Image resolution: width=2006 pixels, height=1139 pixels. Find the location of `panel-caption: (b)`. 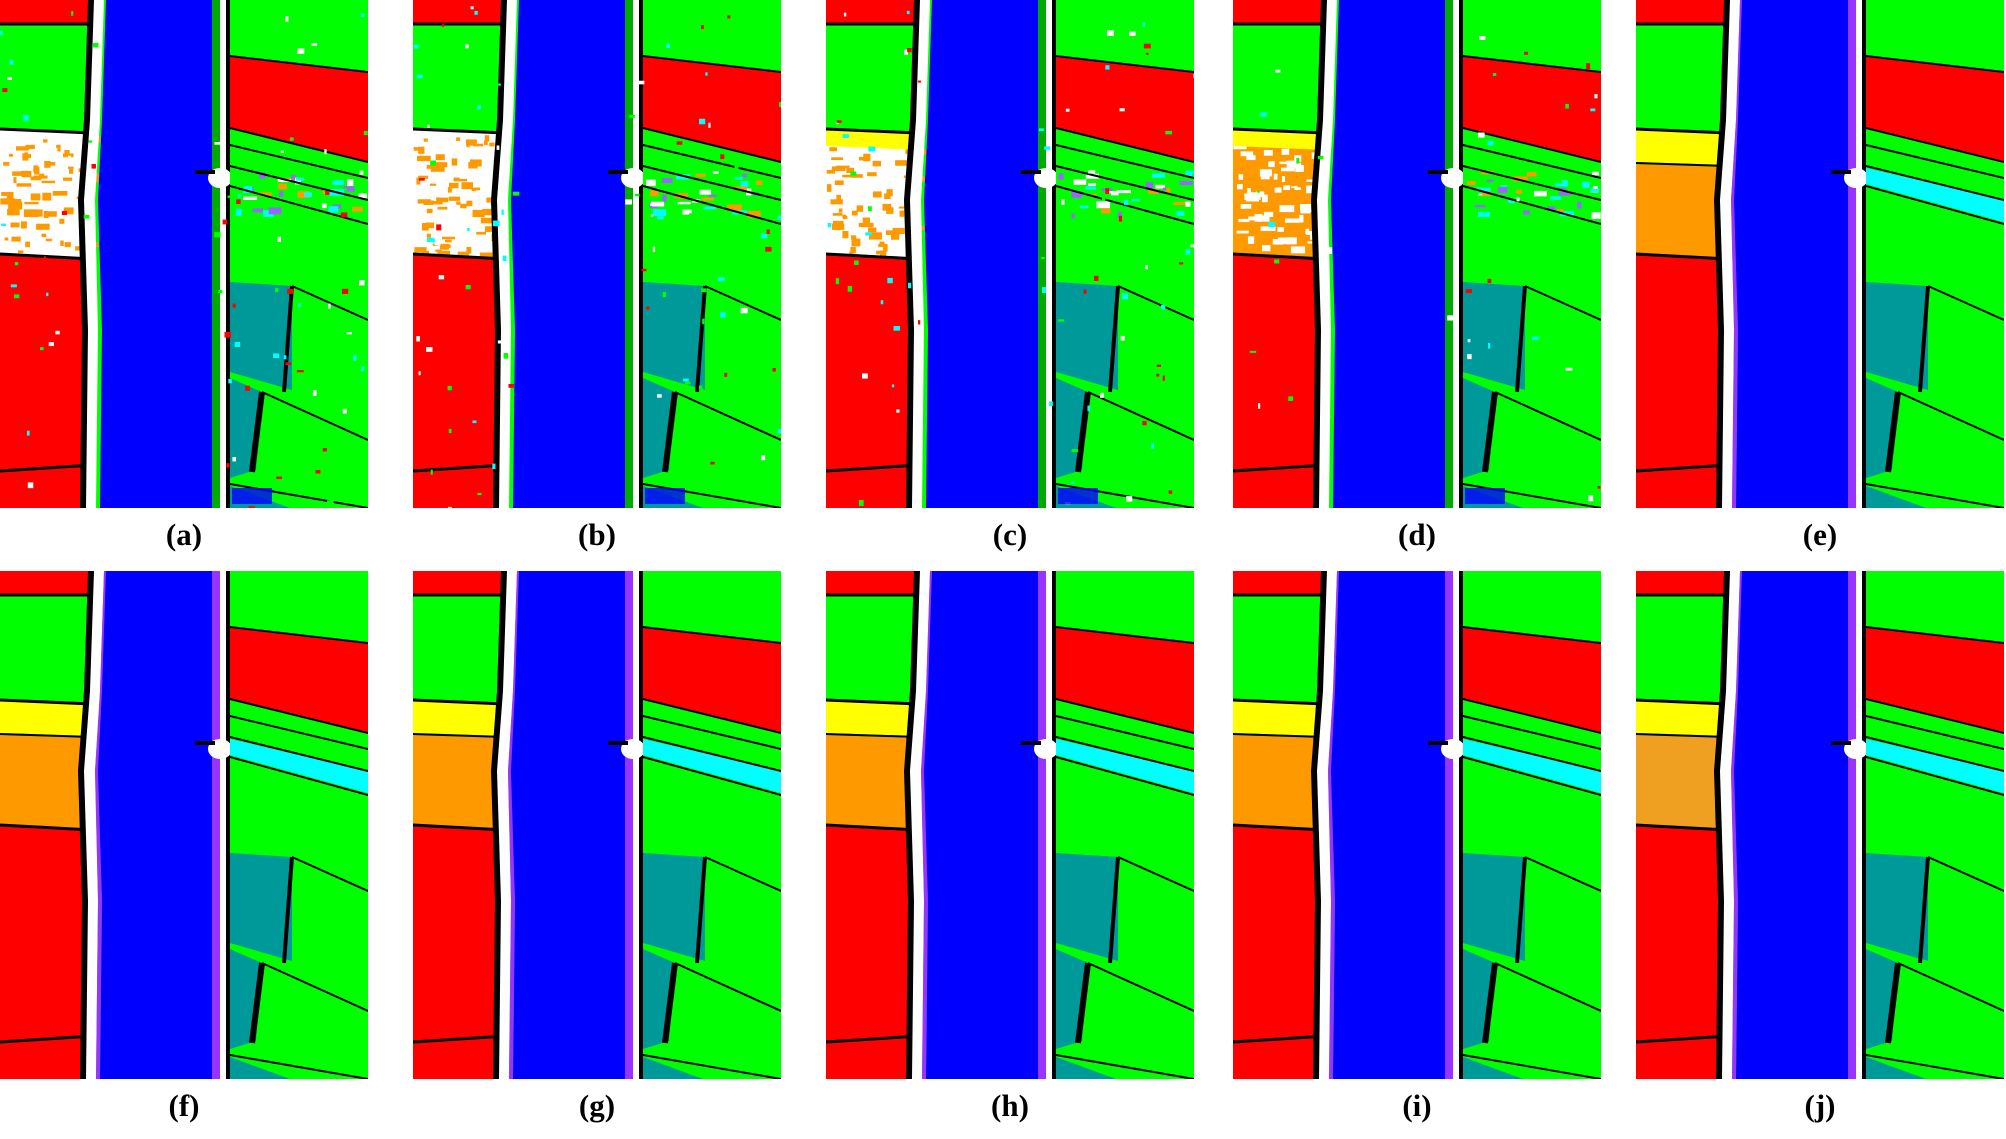

panel-caption: (b) is located at coordinates (597, 534).